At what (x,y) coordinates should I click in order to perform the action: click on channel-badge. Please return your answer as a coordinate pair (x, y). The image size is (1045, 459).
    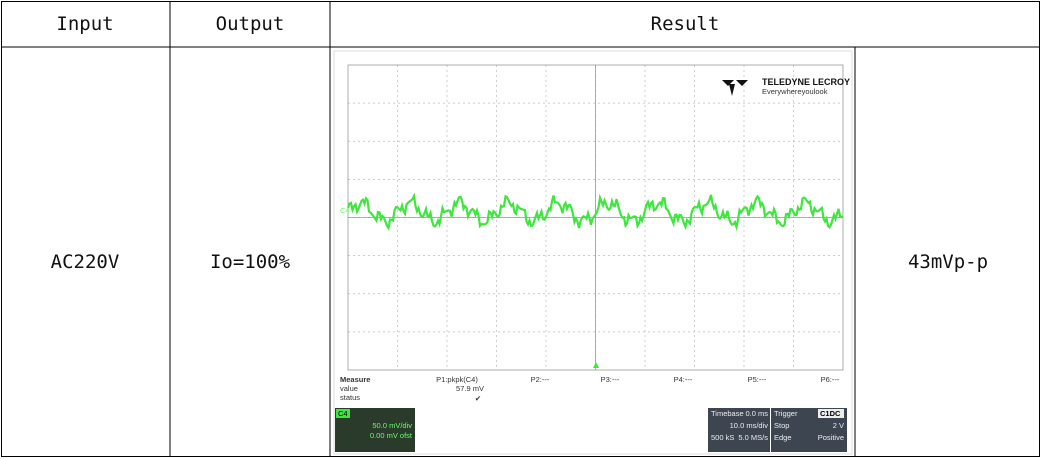
    Looking at the image, I should click on (343, 413).